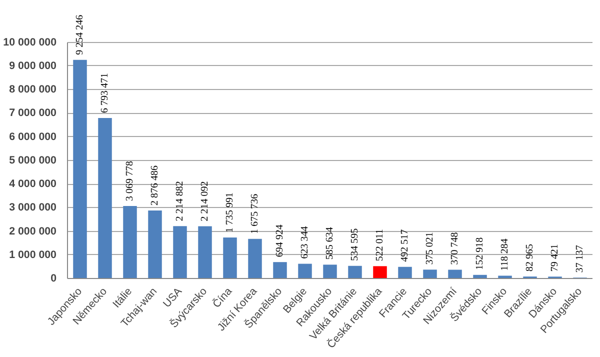 The image size is (600, 357). I want to click on data-label: 9 254 246, so click(80, 34).